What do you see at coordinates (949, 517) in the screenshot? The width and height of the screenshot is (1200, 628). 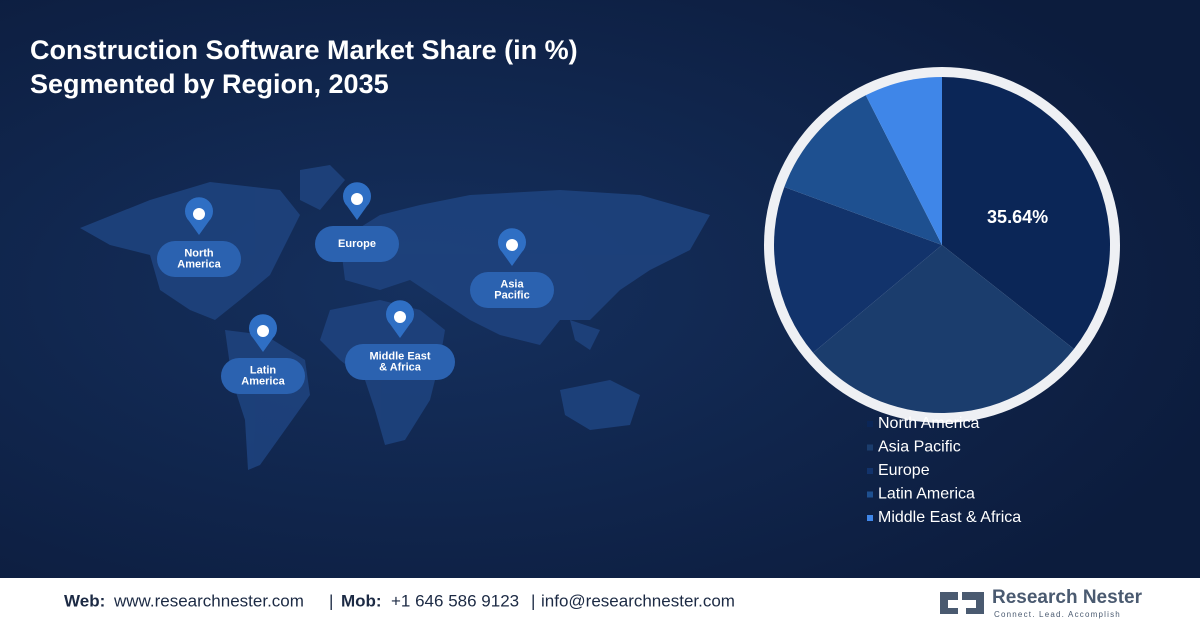 I see `legend-label: Middle East & Africa` at bounding box center [949, 517].